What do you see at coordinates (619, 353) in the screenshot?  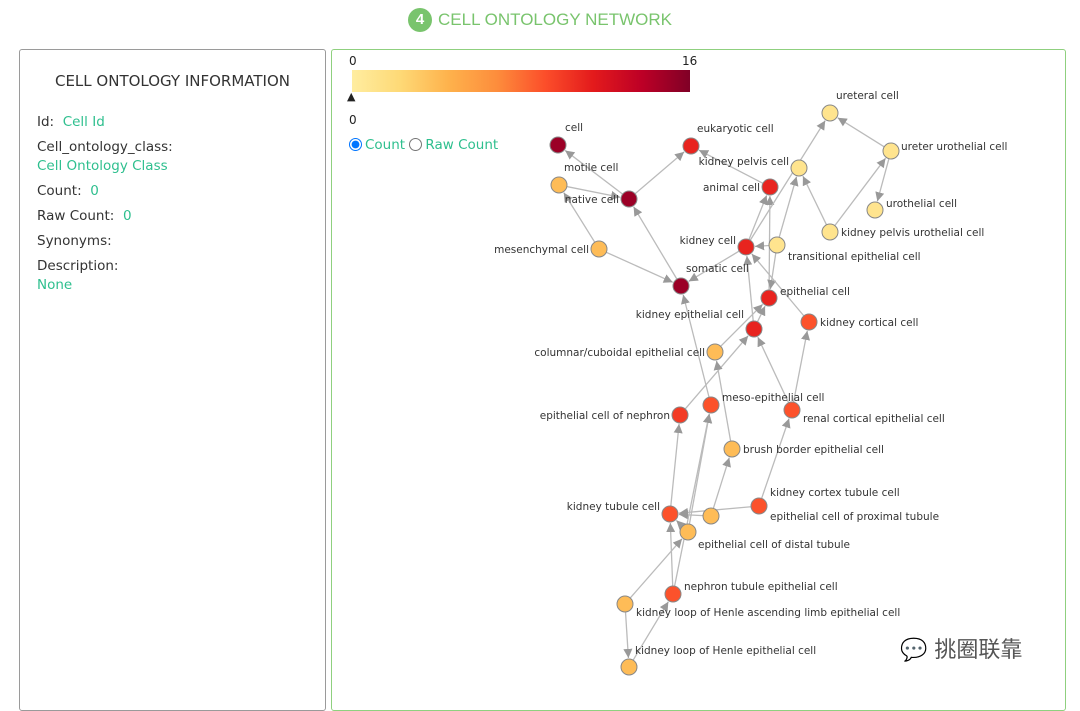 I see `node-label: columnar/cuboidal epithelial cell` at bounding box center [619, 353].